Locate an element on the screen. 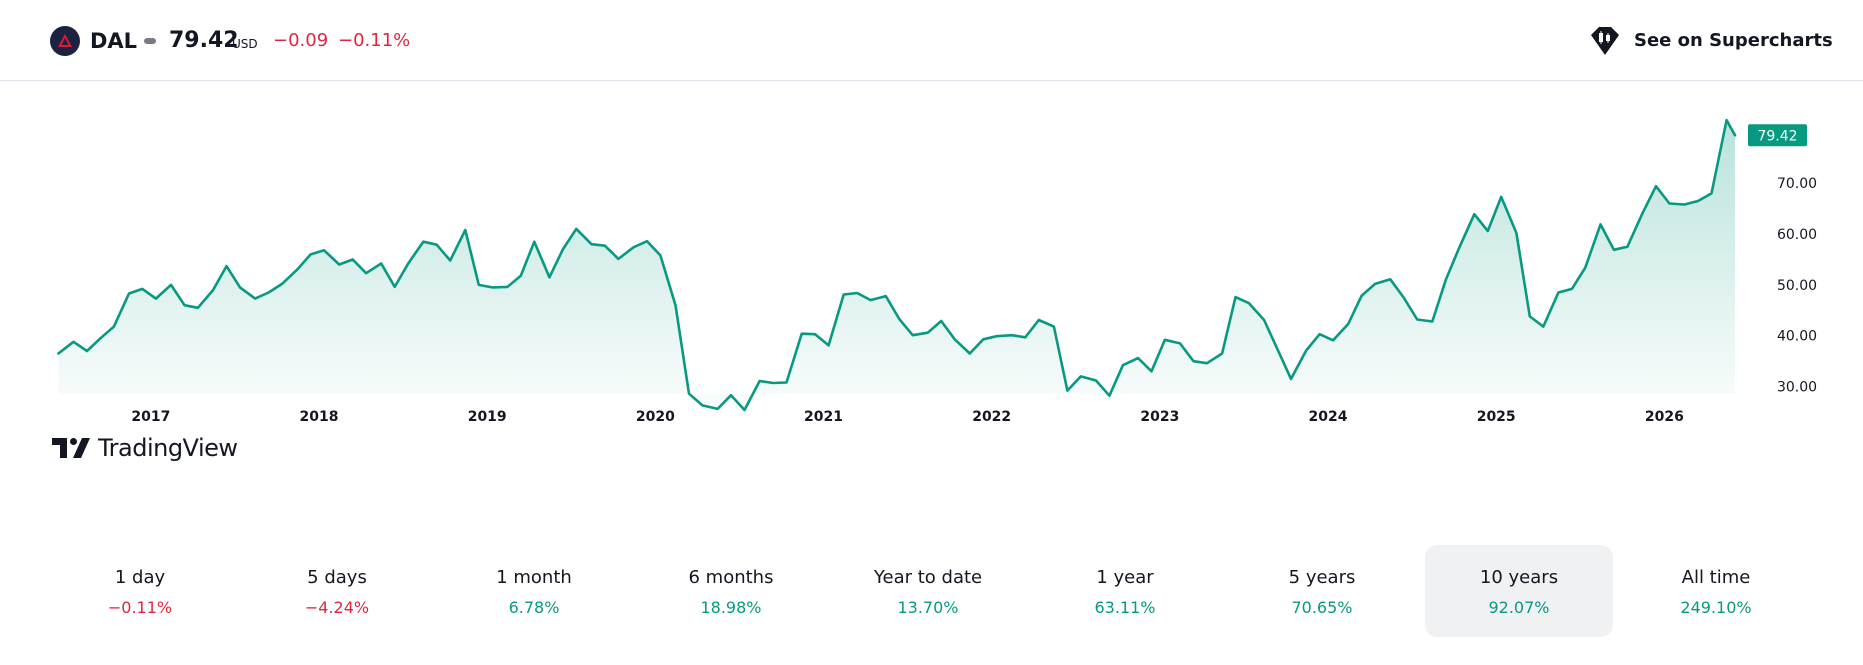 The height and width of the screenshot is (665, 1863). tradingview-logo-icon is located at coordinates (71, 448).